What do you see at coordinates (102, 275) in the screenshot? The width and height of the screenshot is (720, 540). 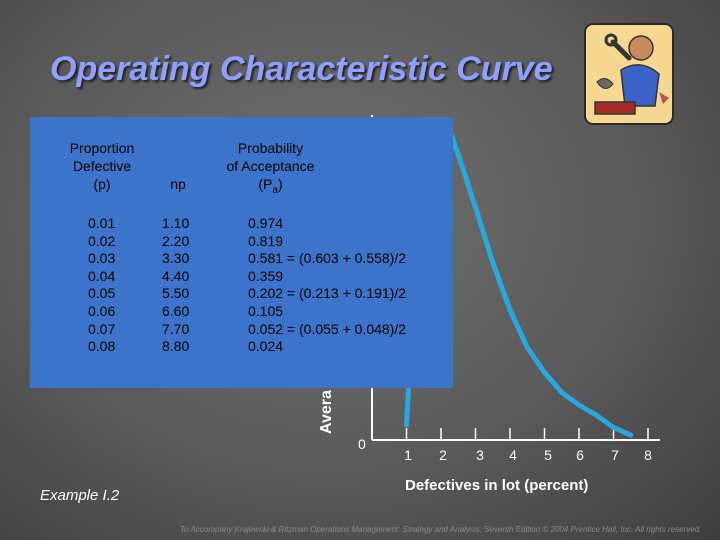 I see `table-row: 0.04` at bounding box center [102, 275].